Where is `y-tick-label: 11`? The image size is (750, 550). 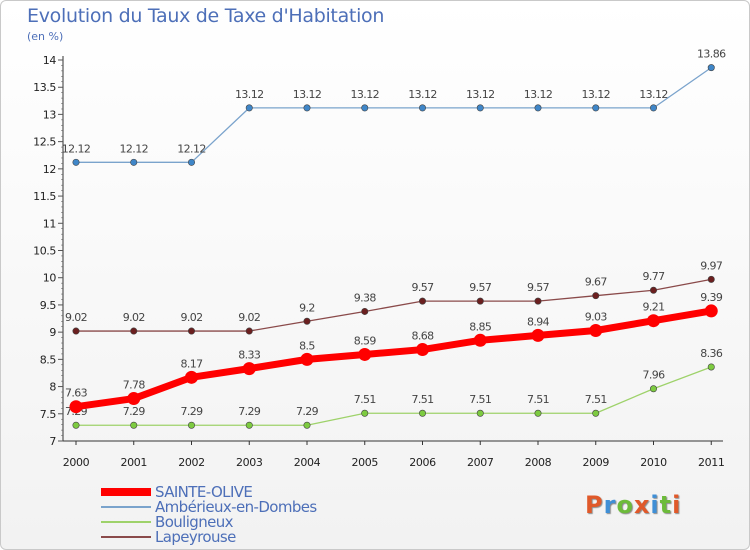 y-tick-label: 11 is located at coordinates (49, 223).